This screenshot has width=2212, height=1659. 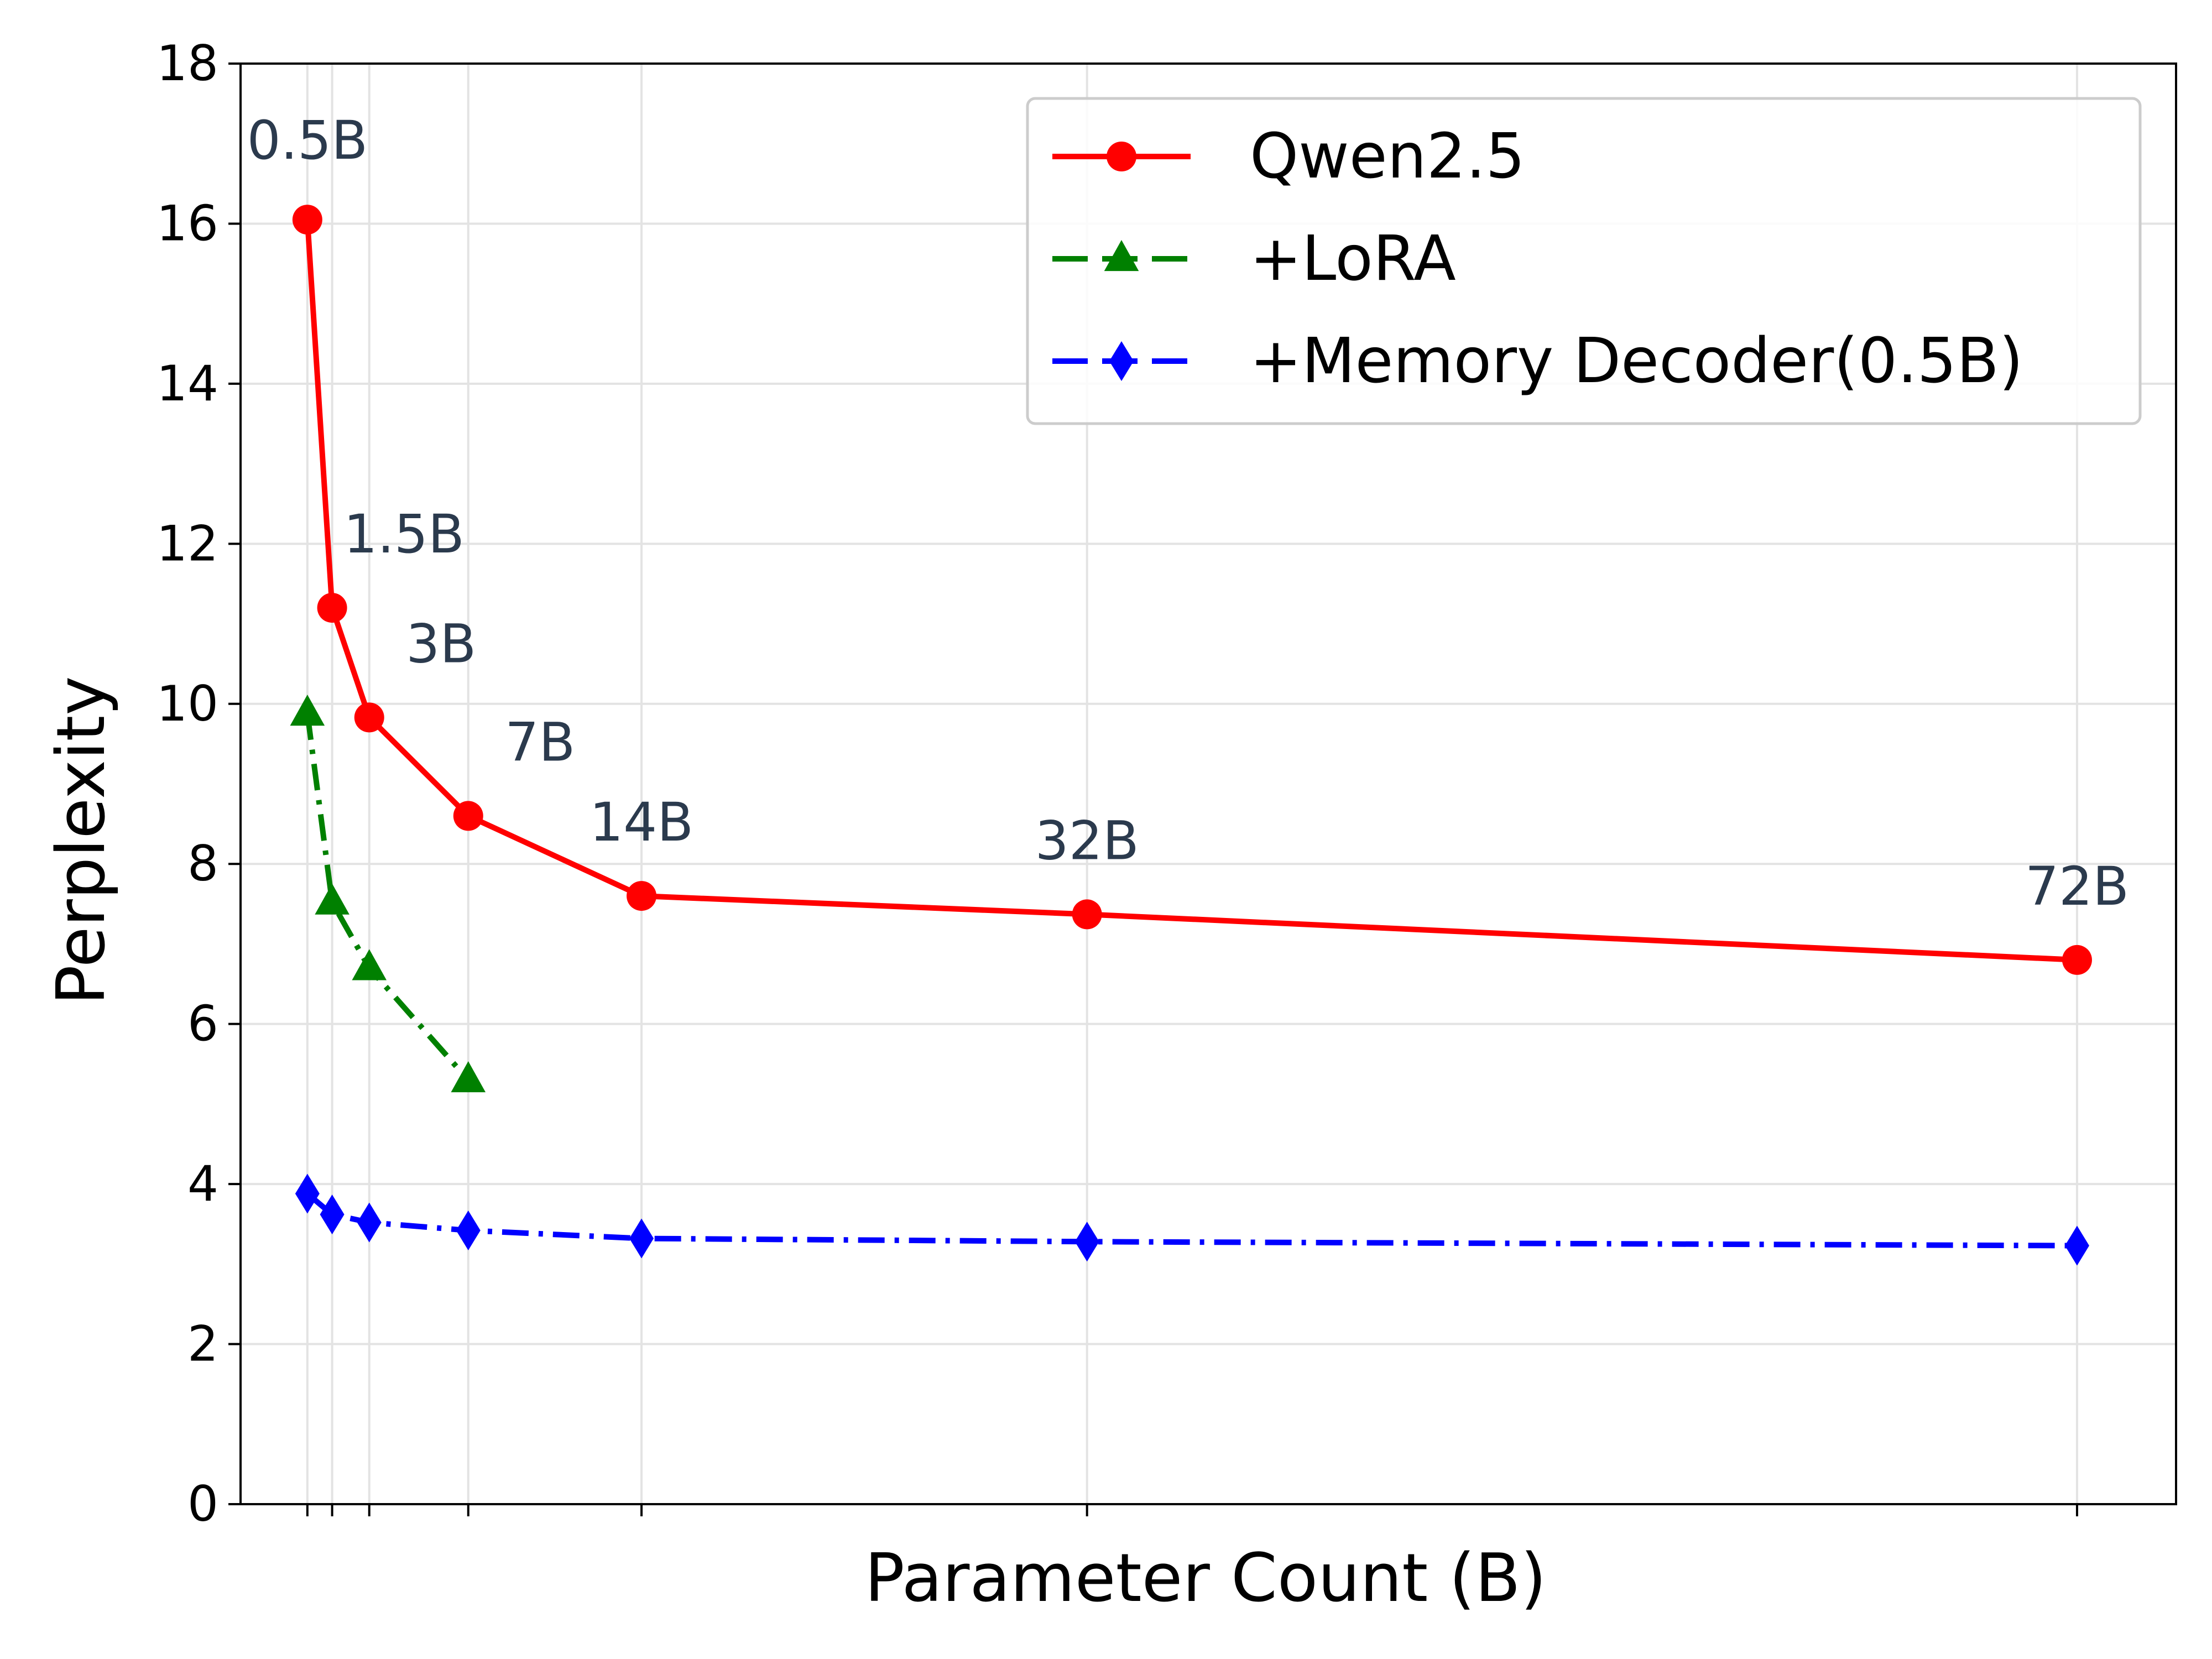 I want to click on legend: Qwen2.5 +LoRA +Memory Decoder(0.5B), so click(x=1584, y=261).